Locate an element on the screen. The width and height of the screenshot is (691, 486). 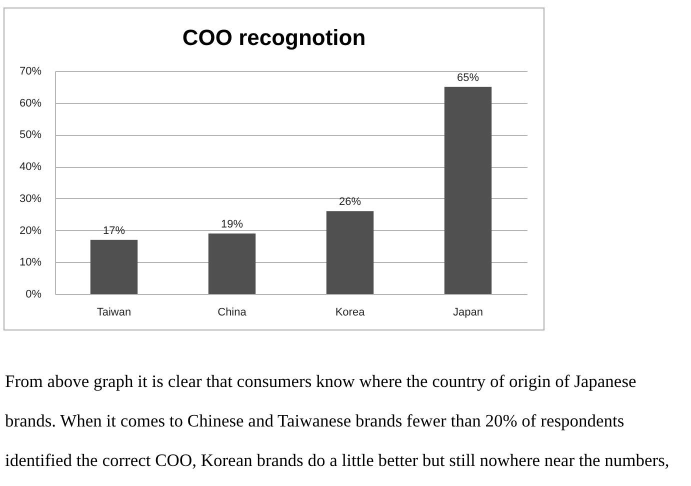
y-tick-label: 60% is located at coordinates (30, 103).